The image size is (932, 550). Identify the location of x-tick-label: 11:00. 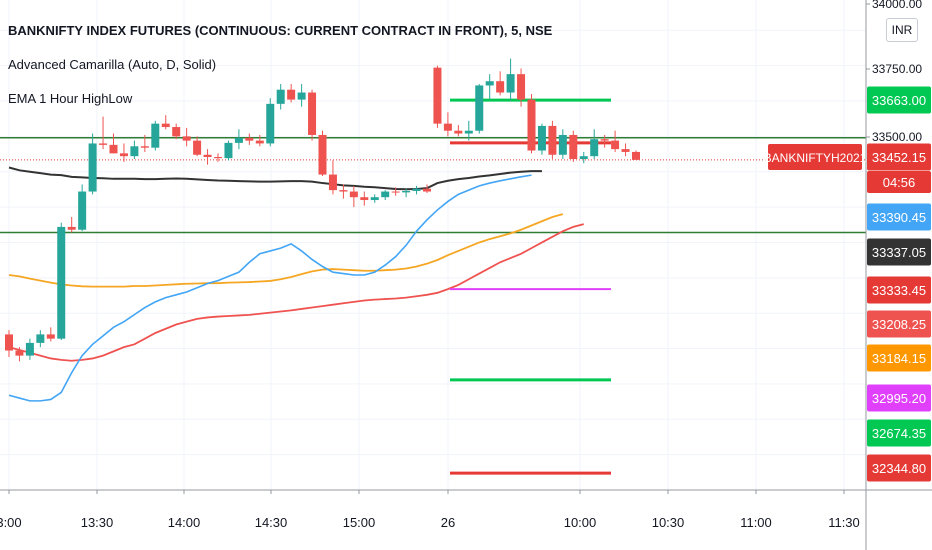
(756, 522).